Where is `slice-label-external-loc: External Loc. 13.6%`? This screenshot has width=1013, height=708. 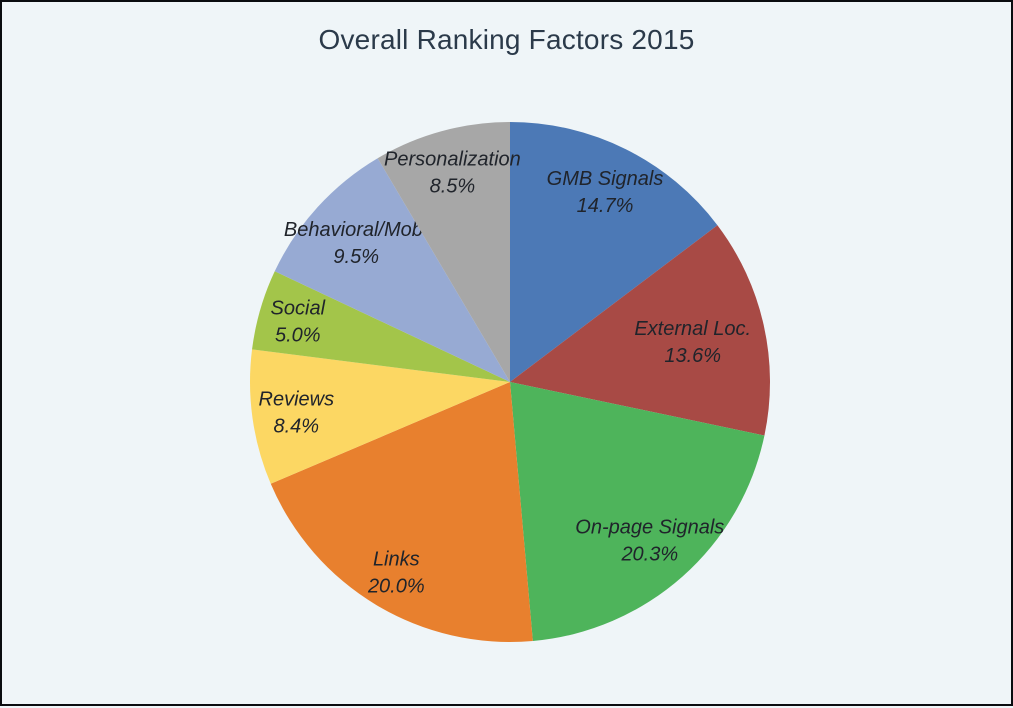
slice-label-external-loc: External Loc. 13.6% is located at coordinates (692, 342).